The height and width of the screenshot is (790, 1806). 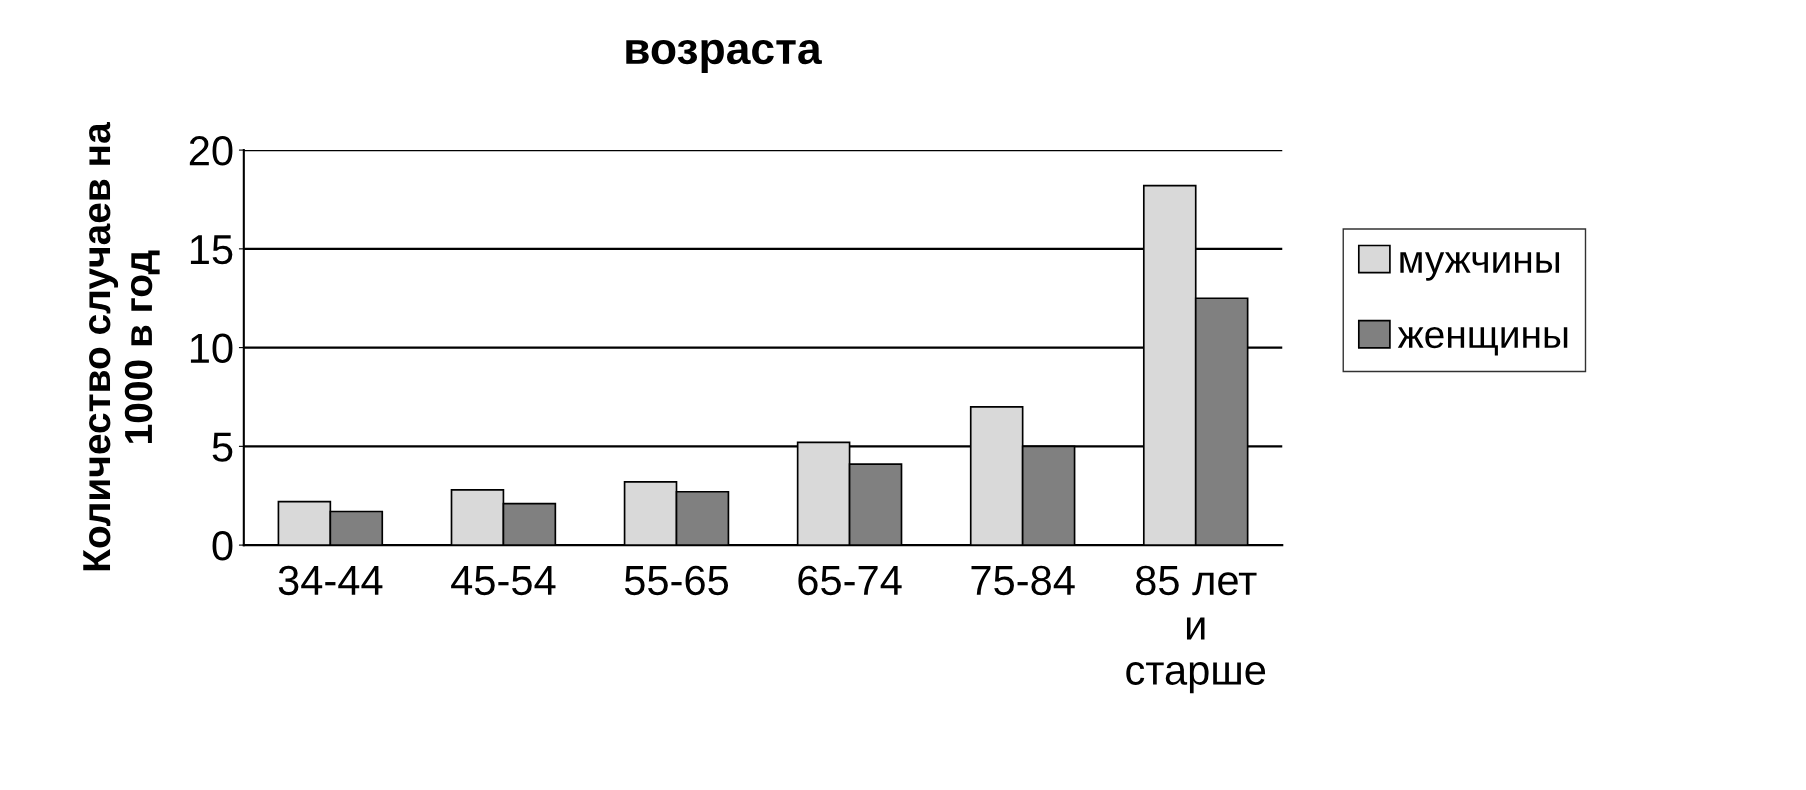 What do you see at coordinates (222, 546) in the screenshot?
I see `y-tick-label: 0` at bounding box center [222, 546].